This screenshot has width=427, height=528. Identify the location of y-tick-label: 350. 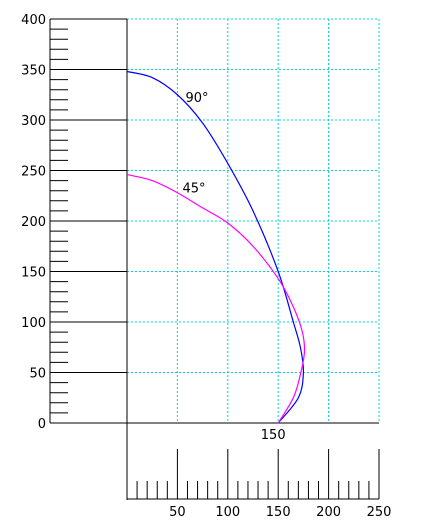
(33, 71).